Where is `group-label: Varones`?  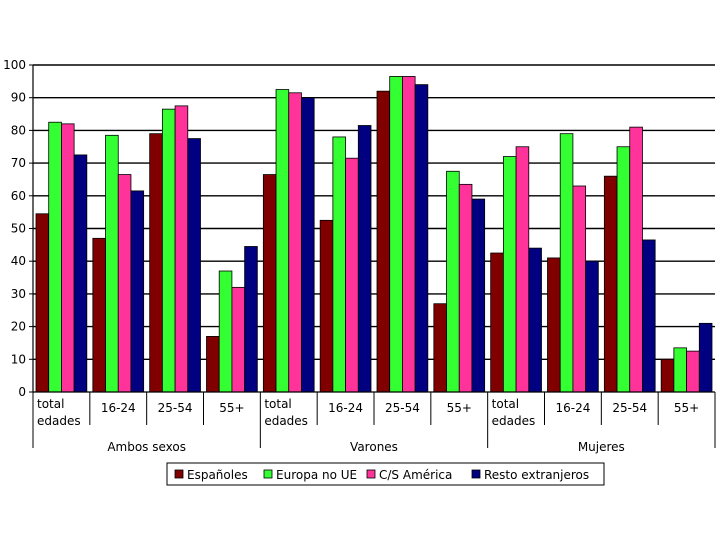 group-label: Varones is located at coordinates (374, 447).